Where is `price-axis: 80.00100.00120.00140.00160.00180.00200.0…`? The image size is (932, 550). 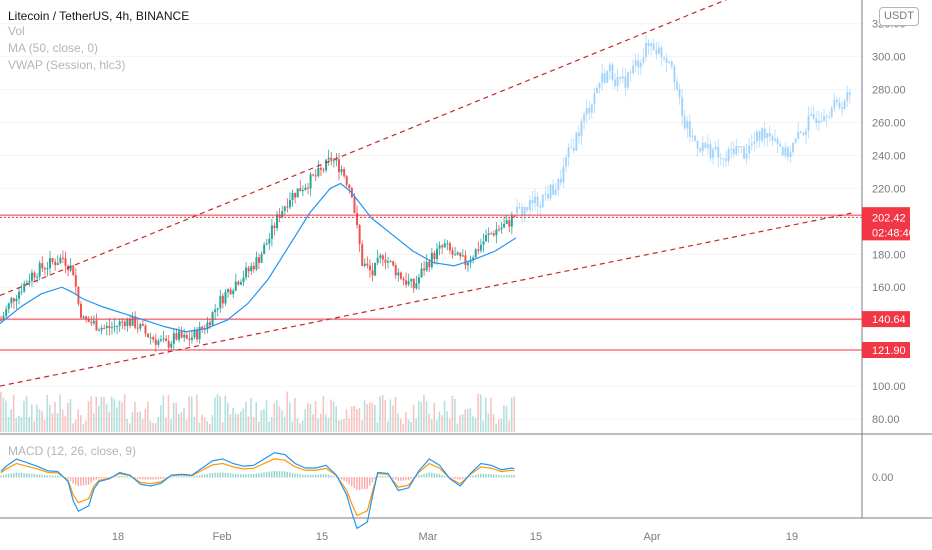 price-axis: 80.00100.00120.00140.00160.00180.00200.0… is located at coordinates (888, 259).